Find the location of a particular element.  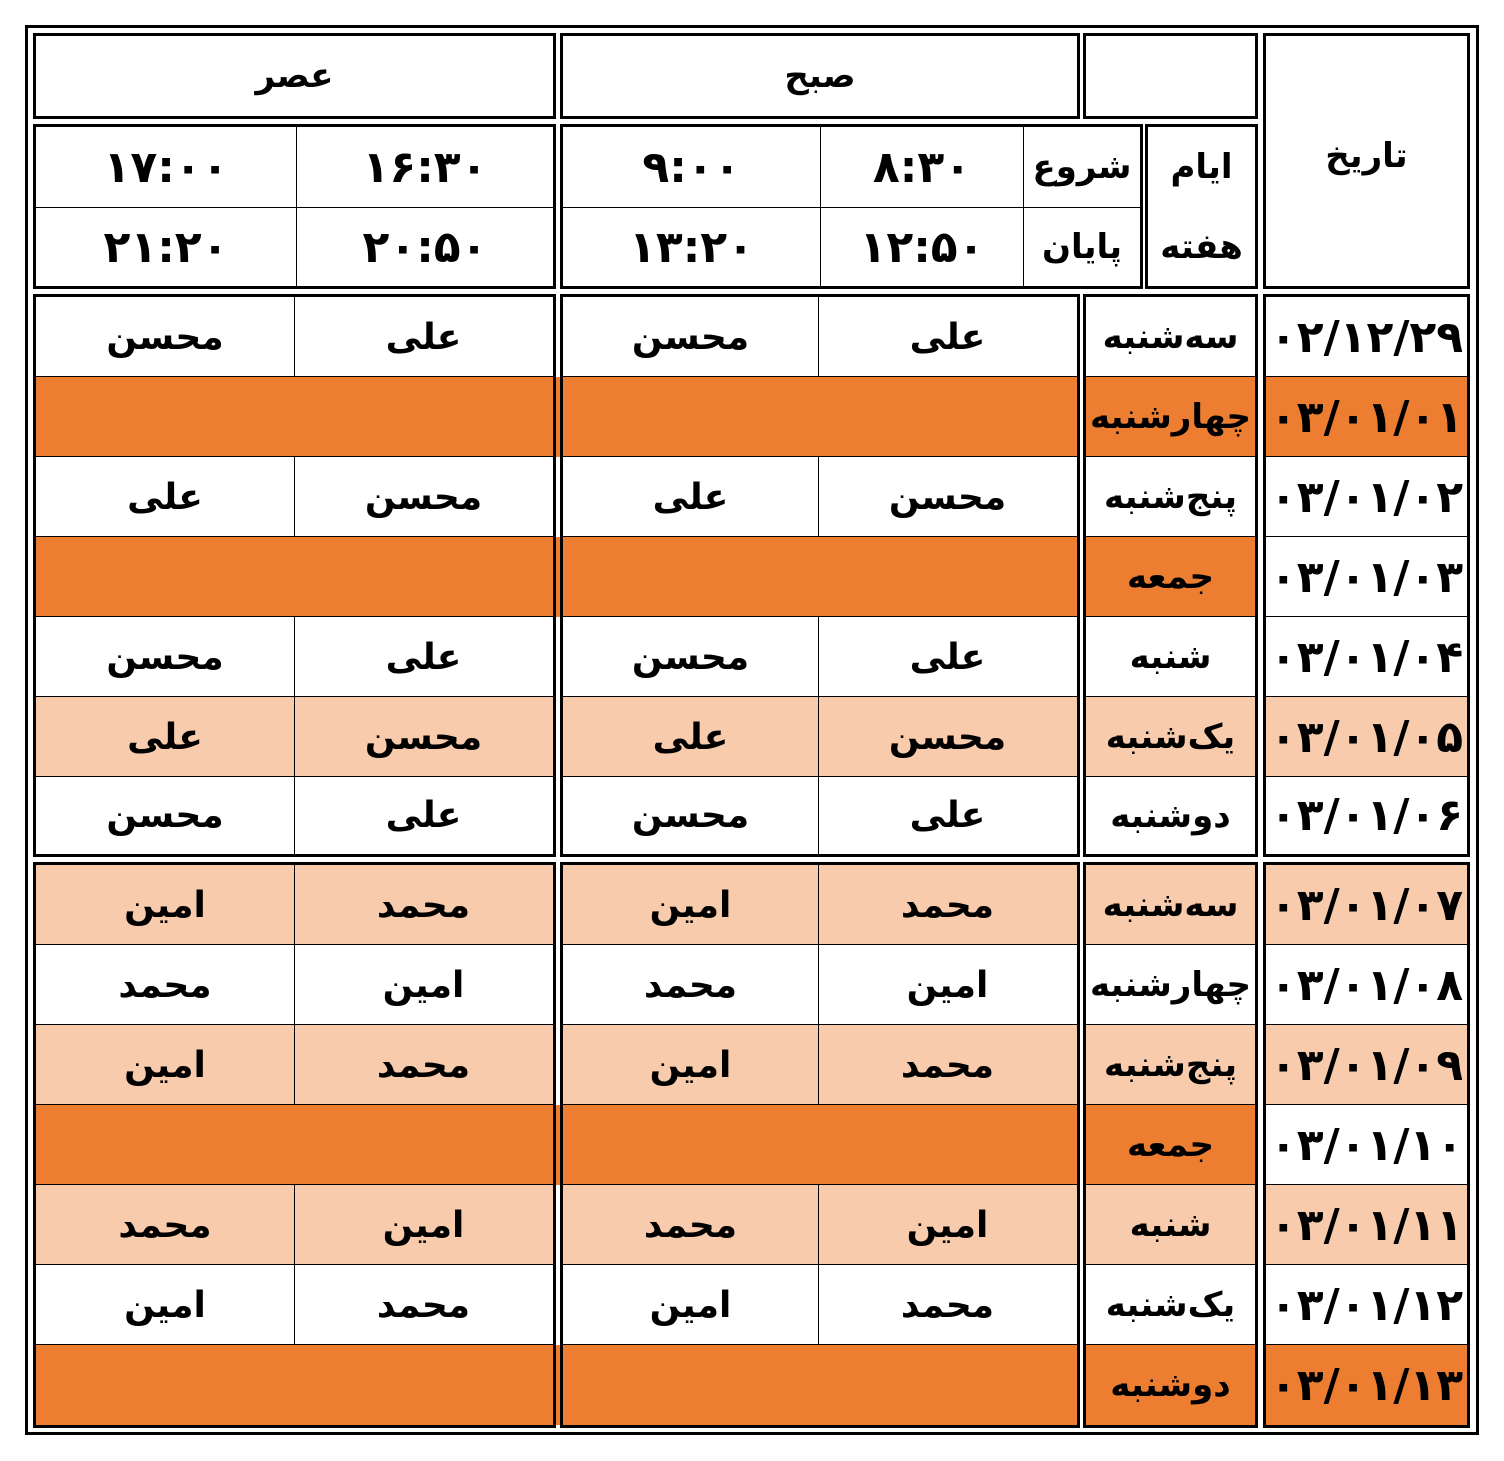

day-column-week1 is located at coordinates (1170, 575).